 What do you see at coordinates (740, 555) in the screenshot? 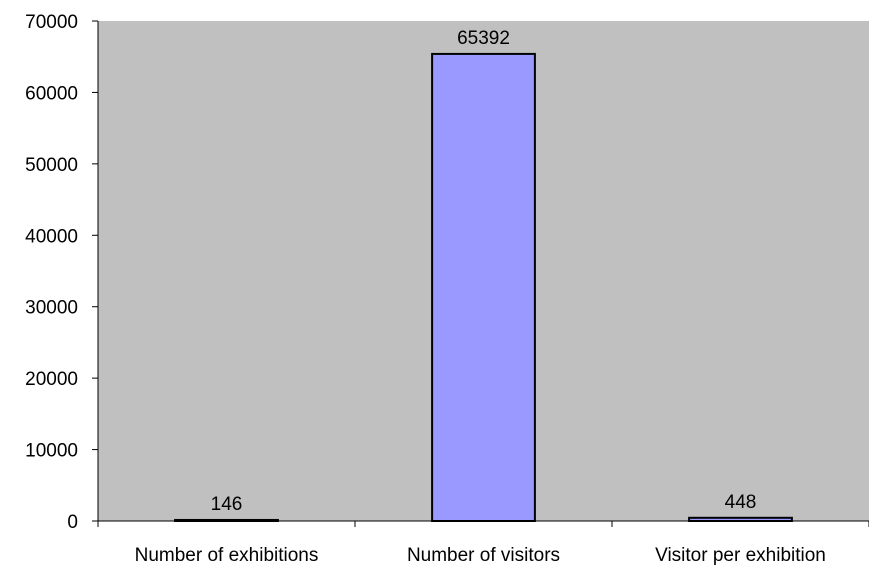
I see `x-category-label: Visitor per exhibition` at bounding box center [740, 555].